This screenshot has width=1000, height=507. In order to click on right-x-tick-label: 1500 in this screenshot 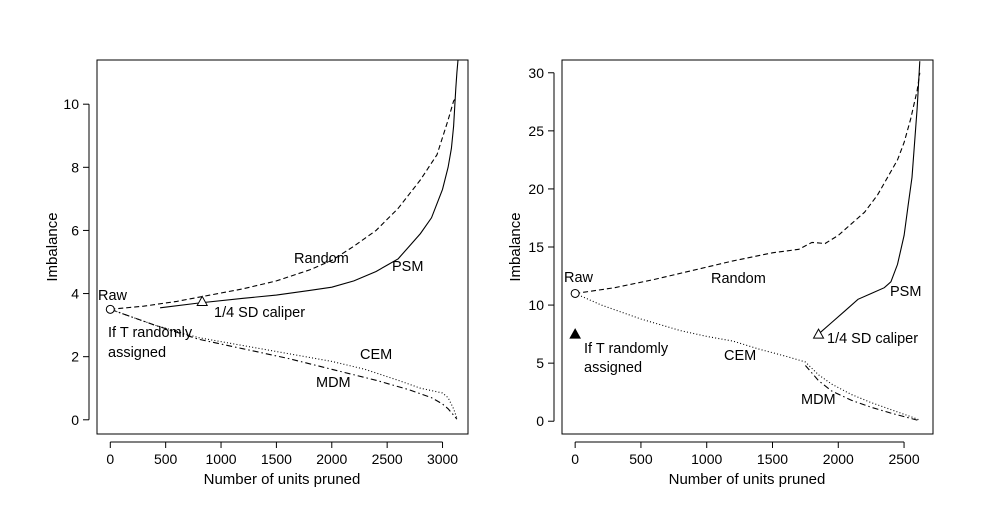, I will do `click(772, 459)`.